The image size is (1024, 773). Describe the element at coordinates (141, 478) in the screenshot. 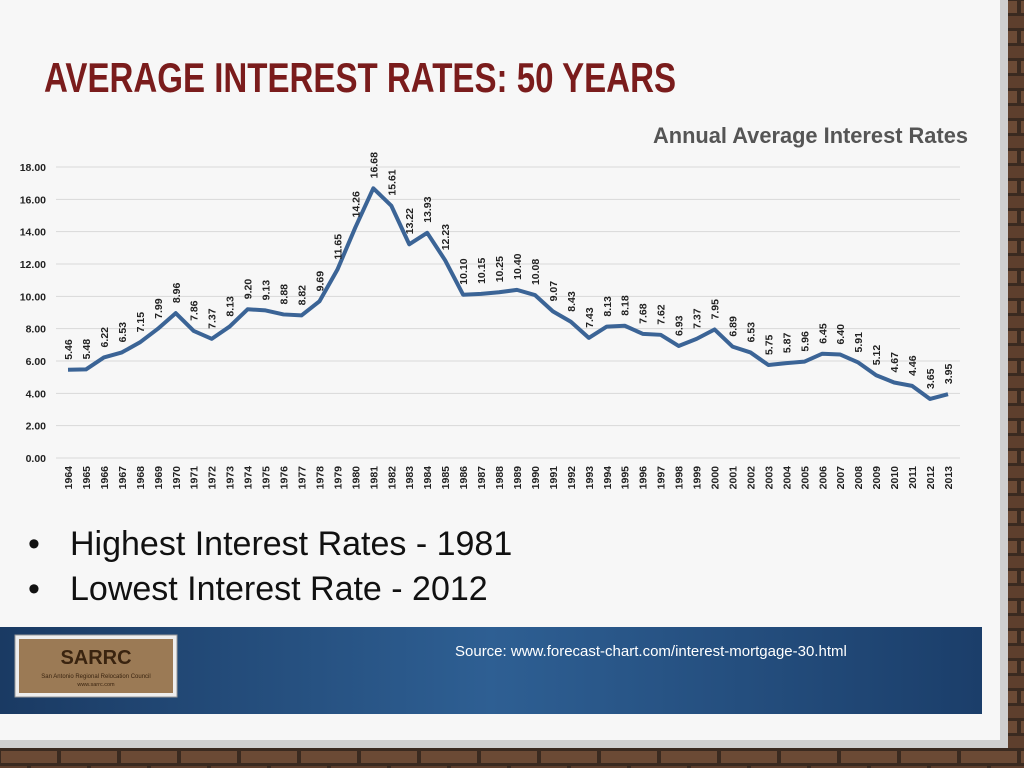

I see `x-tick-label: 1968` at that location.